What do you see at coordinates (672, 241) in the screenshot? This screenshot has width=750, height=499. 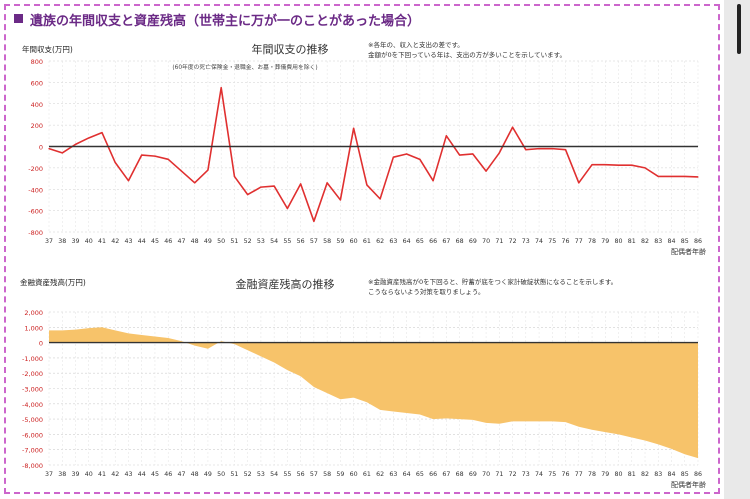 I see `x-tick-label: 84` at bounding box center [672, 241].